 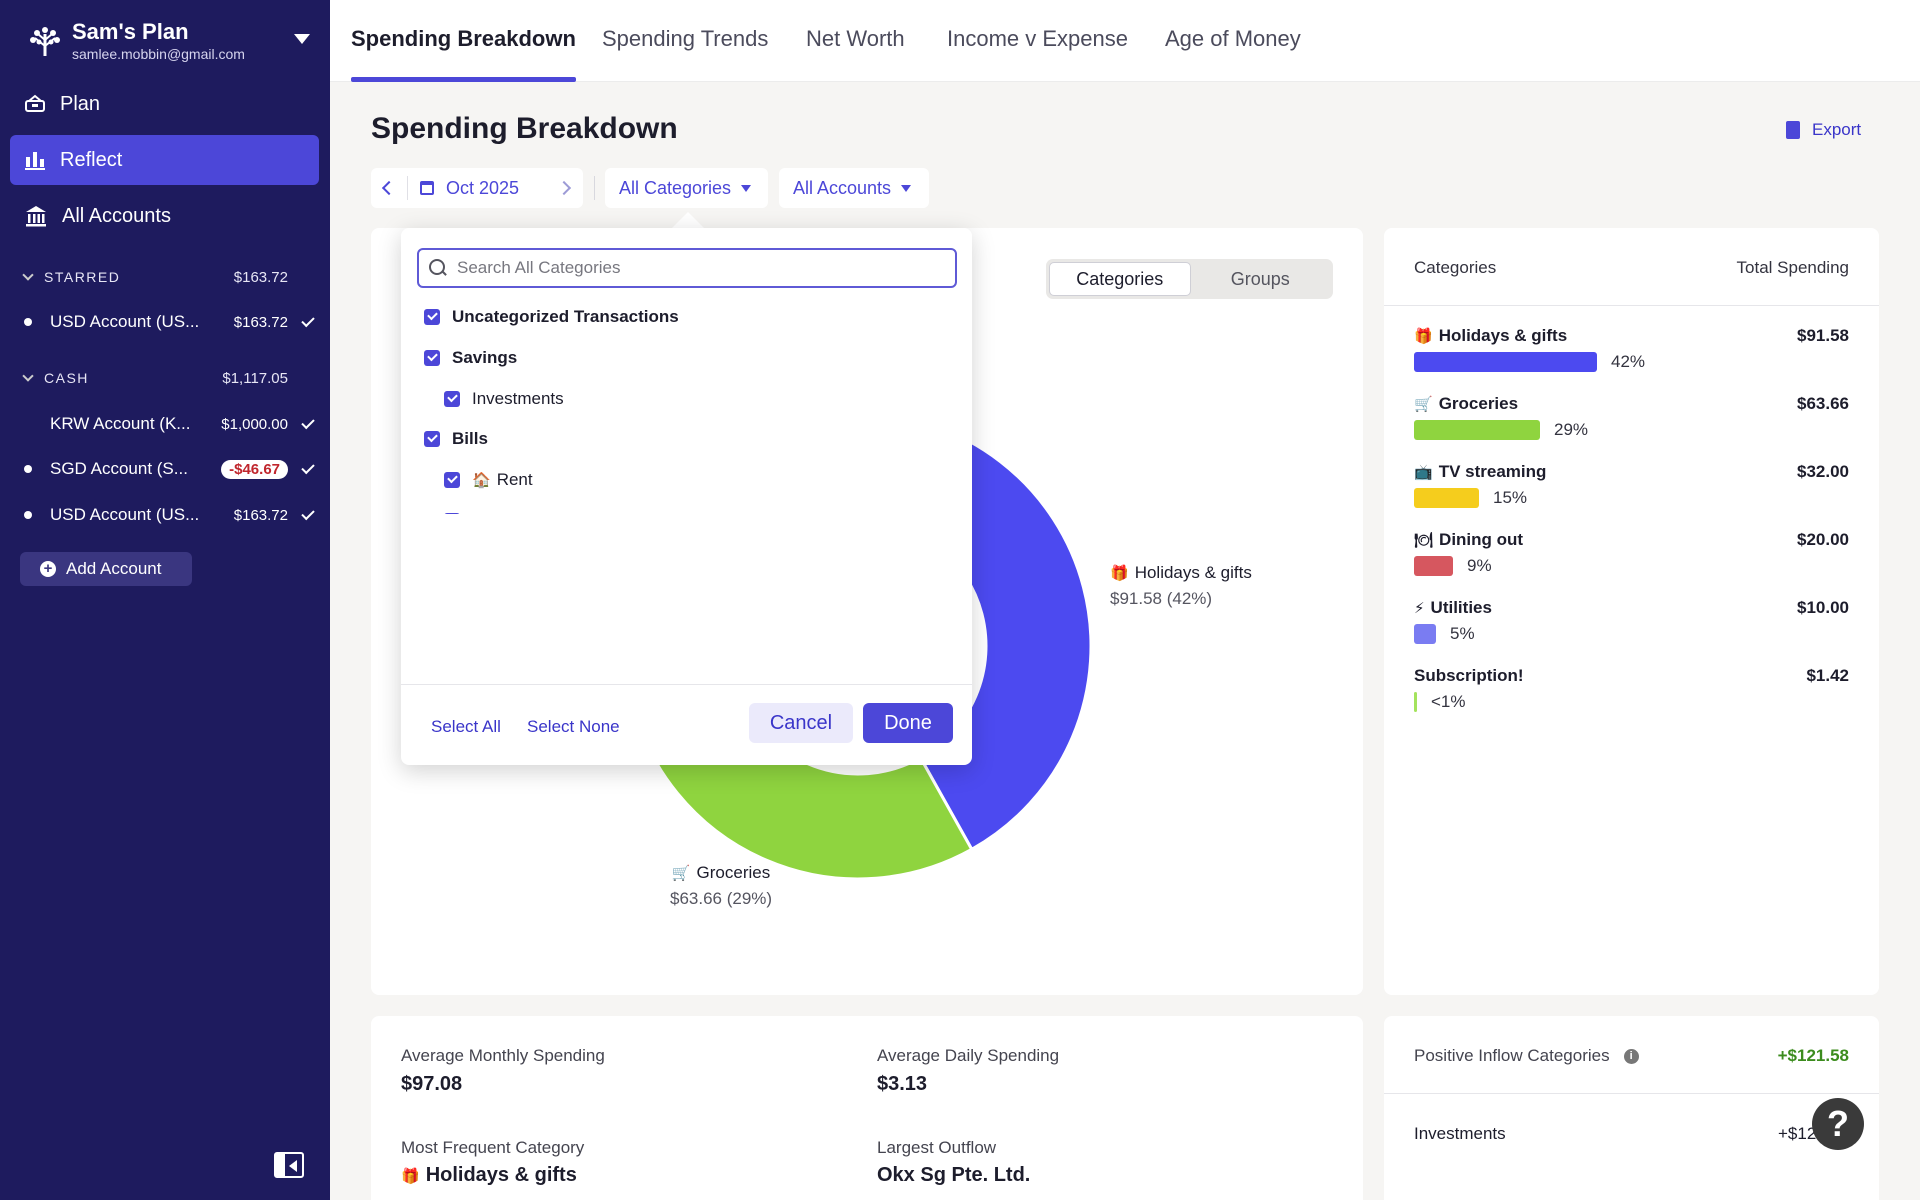 I want to click on category-breakdown-row: 🎁 Holidays & gifts $91.58 42%, so click(x=1631, y=356).